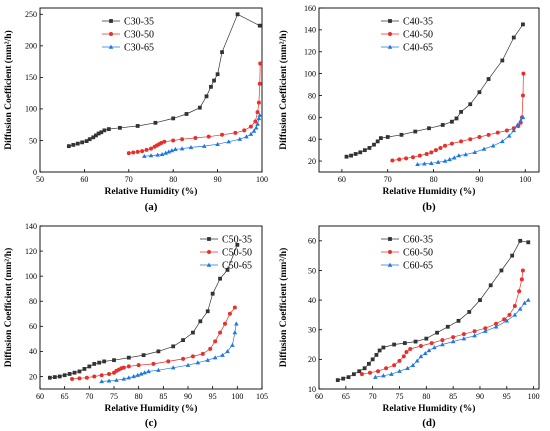 The image size is (550, 431). What do you see at coordinates (151, 207) in the screenshot?
I see `panel-label: (a)` at bounding box center [151, 207].